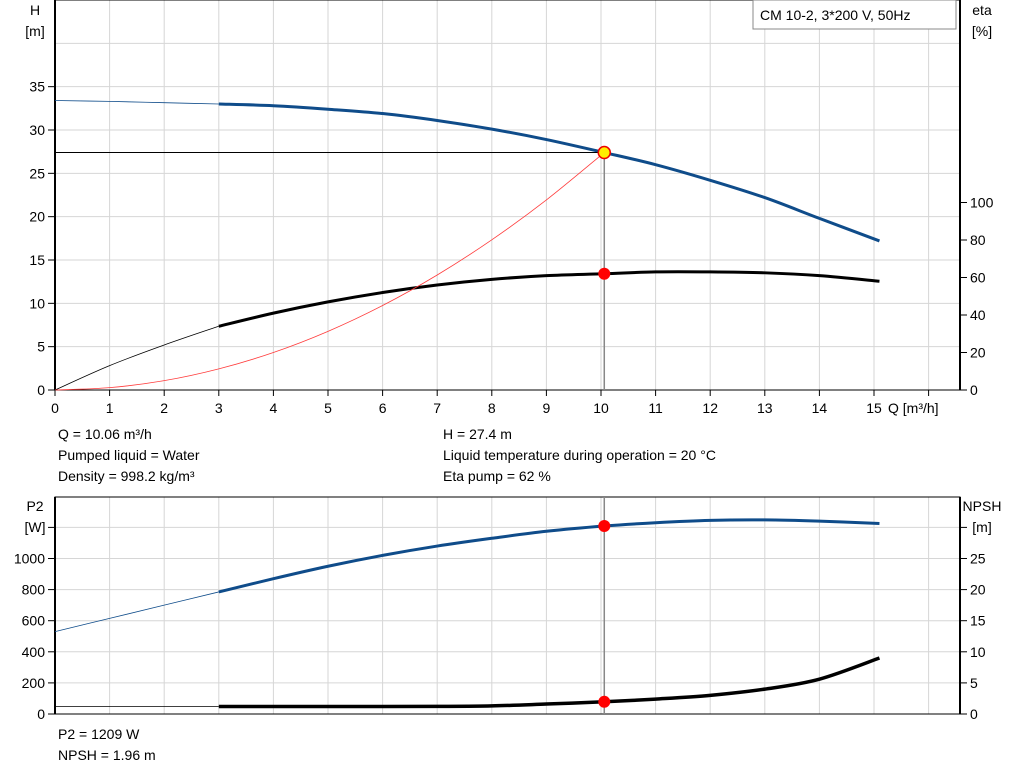  I want to click on y-axis-label-left: P2, so click(34, 506).